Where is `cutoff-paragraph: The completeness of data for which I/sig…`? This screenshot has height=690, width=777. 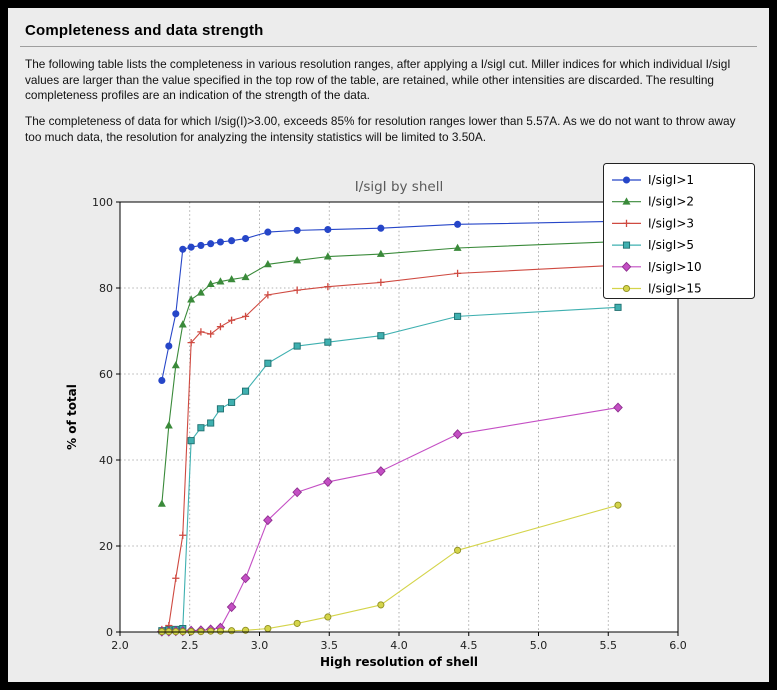 cutoff-paragraph: The completeness of data for which I/sig… is located at coordinates (380, 129).